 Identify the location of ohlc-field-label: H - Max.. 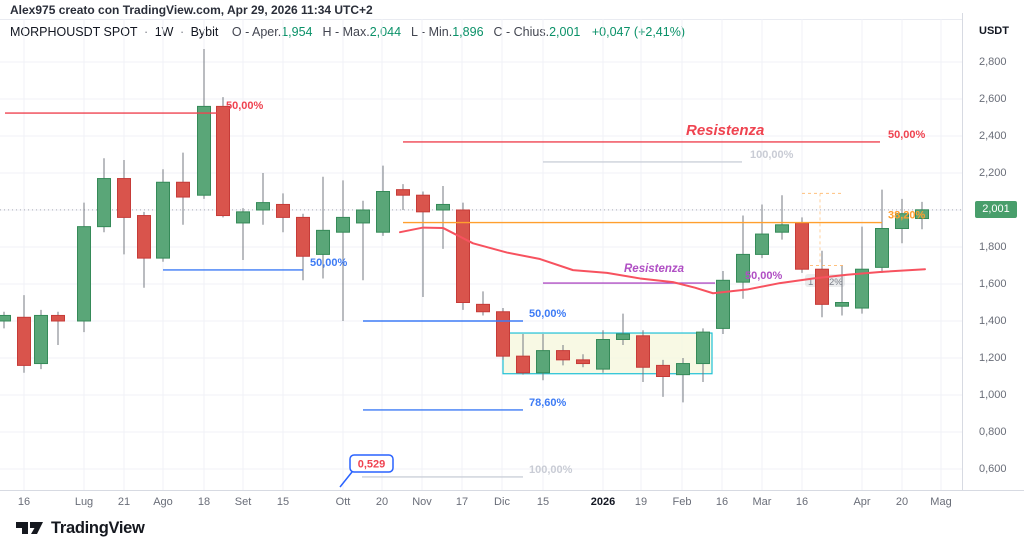
(346, 32).